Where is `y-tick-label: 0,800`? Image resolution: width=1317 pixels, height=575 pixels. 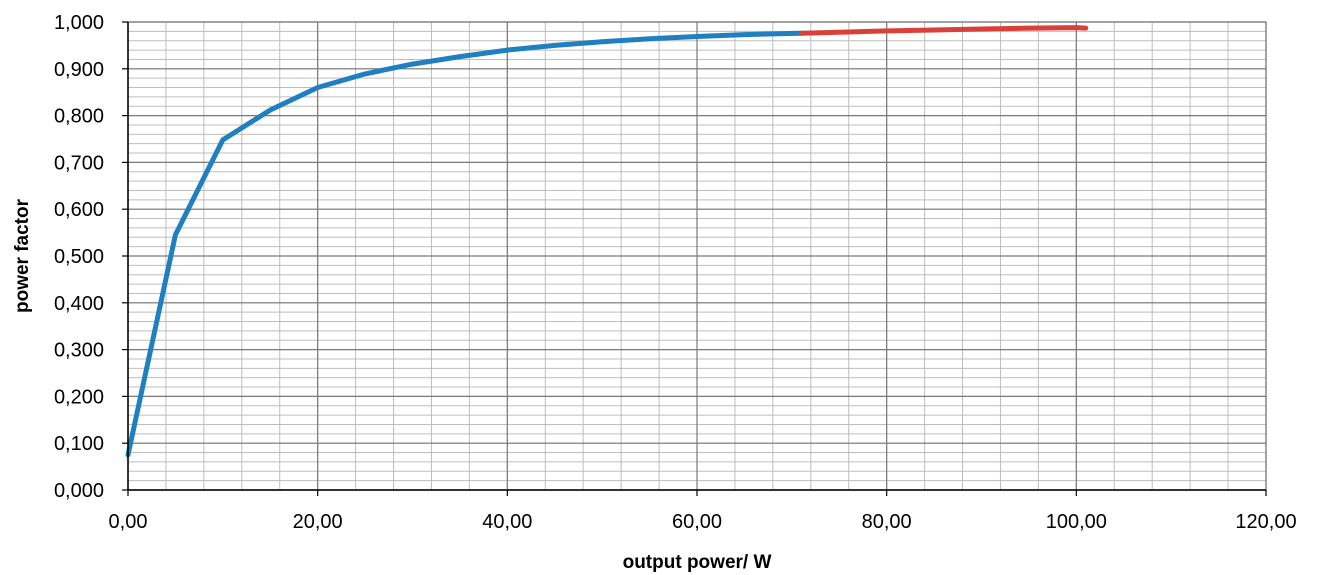
y-tick-label: 0,800 is located at coordinates (79, 117).